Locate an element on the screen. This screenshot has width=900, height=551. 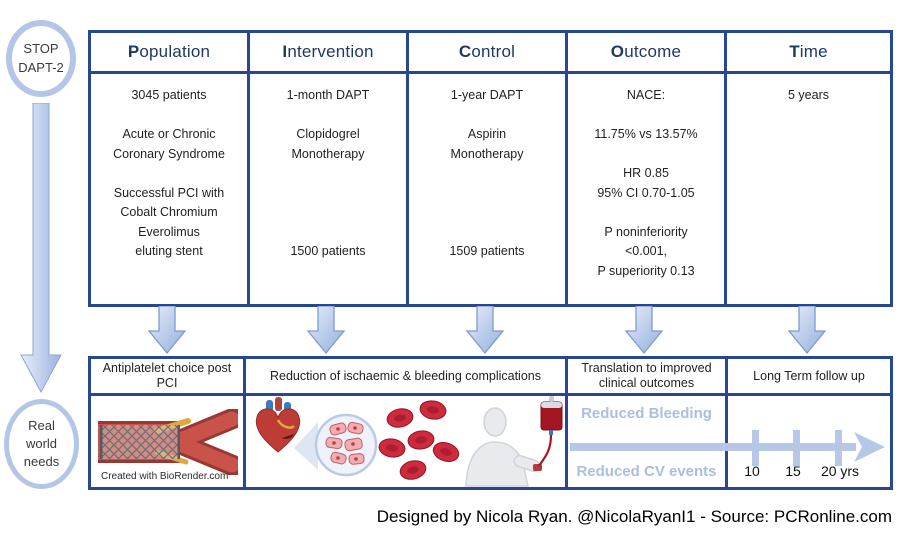
rw-cell-stent: Created with BioRender.com is located at coordinates (168, 441).